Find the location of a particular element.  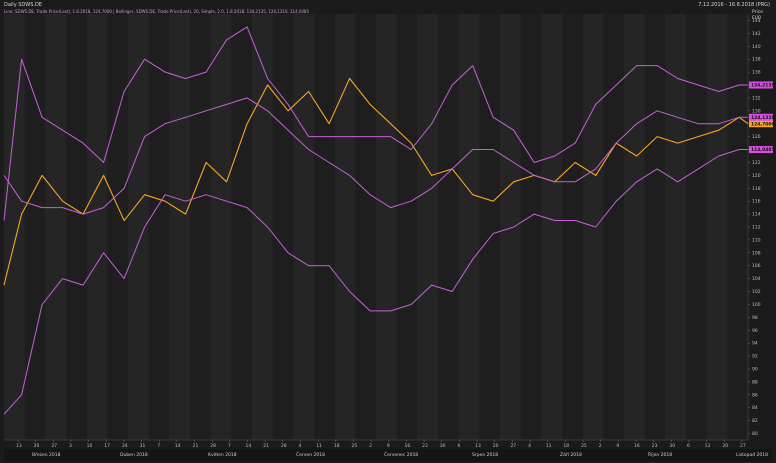

price-badge: 124,1310 is located at coordinates (762, 117).